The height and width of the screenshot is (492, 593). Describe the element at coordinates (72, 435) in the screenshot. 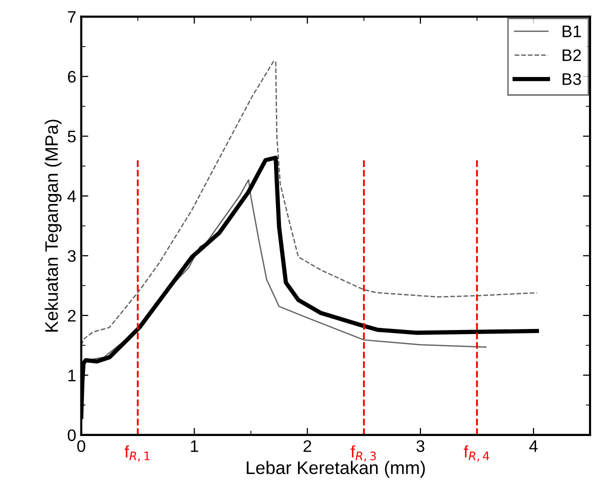

I see `y-tick-label: 0` at that location.